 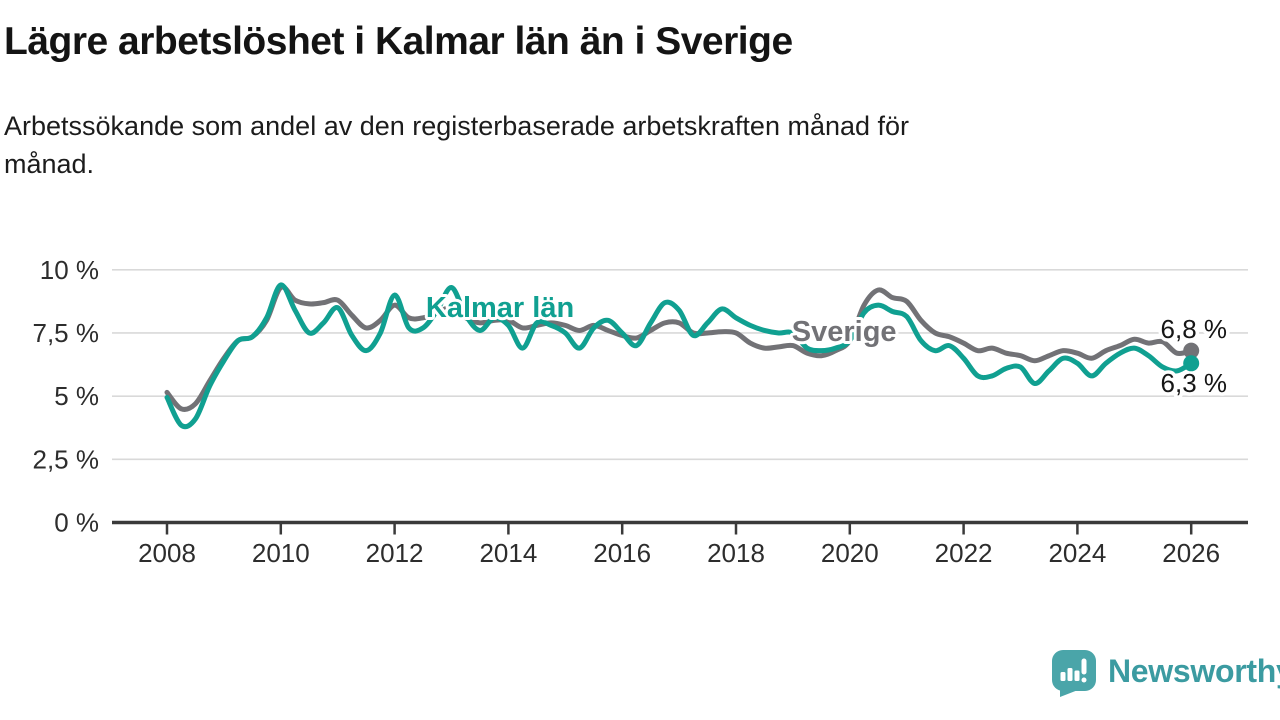 What do you see at coordinates (500, 308) in the screenshot?
I see `series-label-kalmar: Kalmar län` at bounding box center [500, 308].